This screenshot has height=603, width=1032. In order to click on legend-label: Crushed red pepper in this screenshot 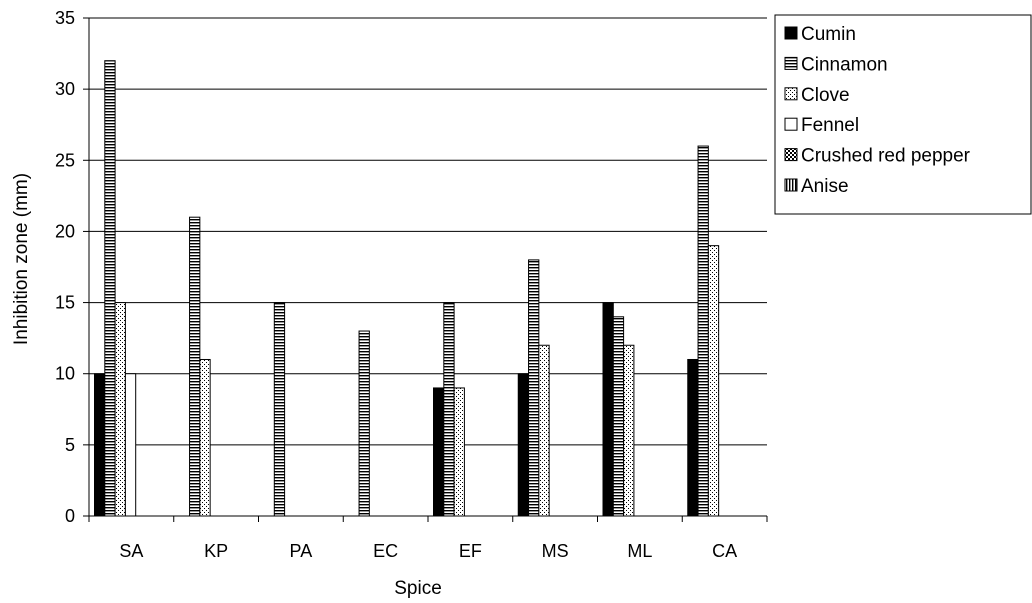, I will do `click(886, 156)`.